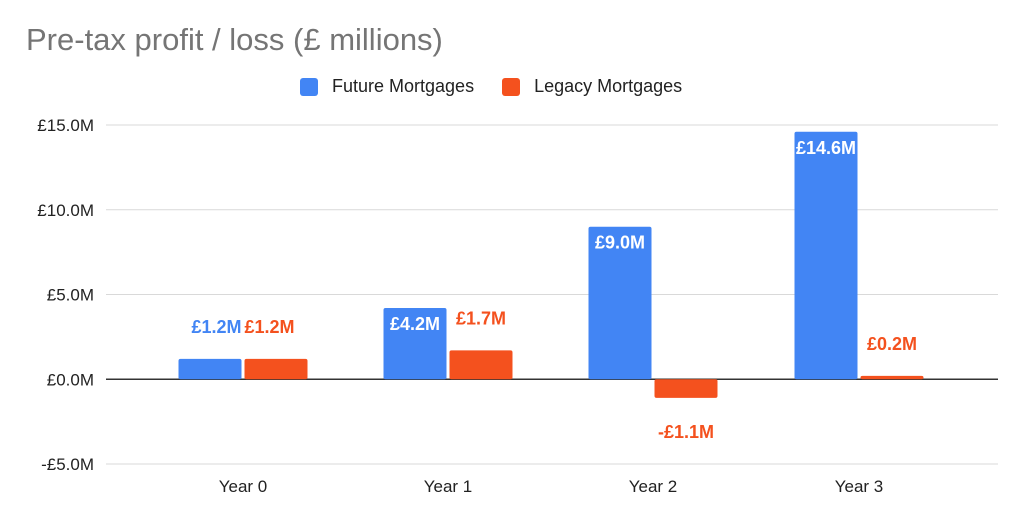 This screenshot has width=1024, height=521. What do you see at coordinates (448, 486) in the screenshot?
I see `x-tick-label: Year 1` at bounding box center [448, 486].